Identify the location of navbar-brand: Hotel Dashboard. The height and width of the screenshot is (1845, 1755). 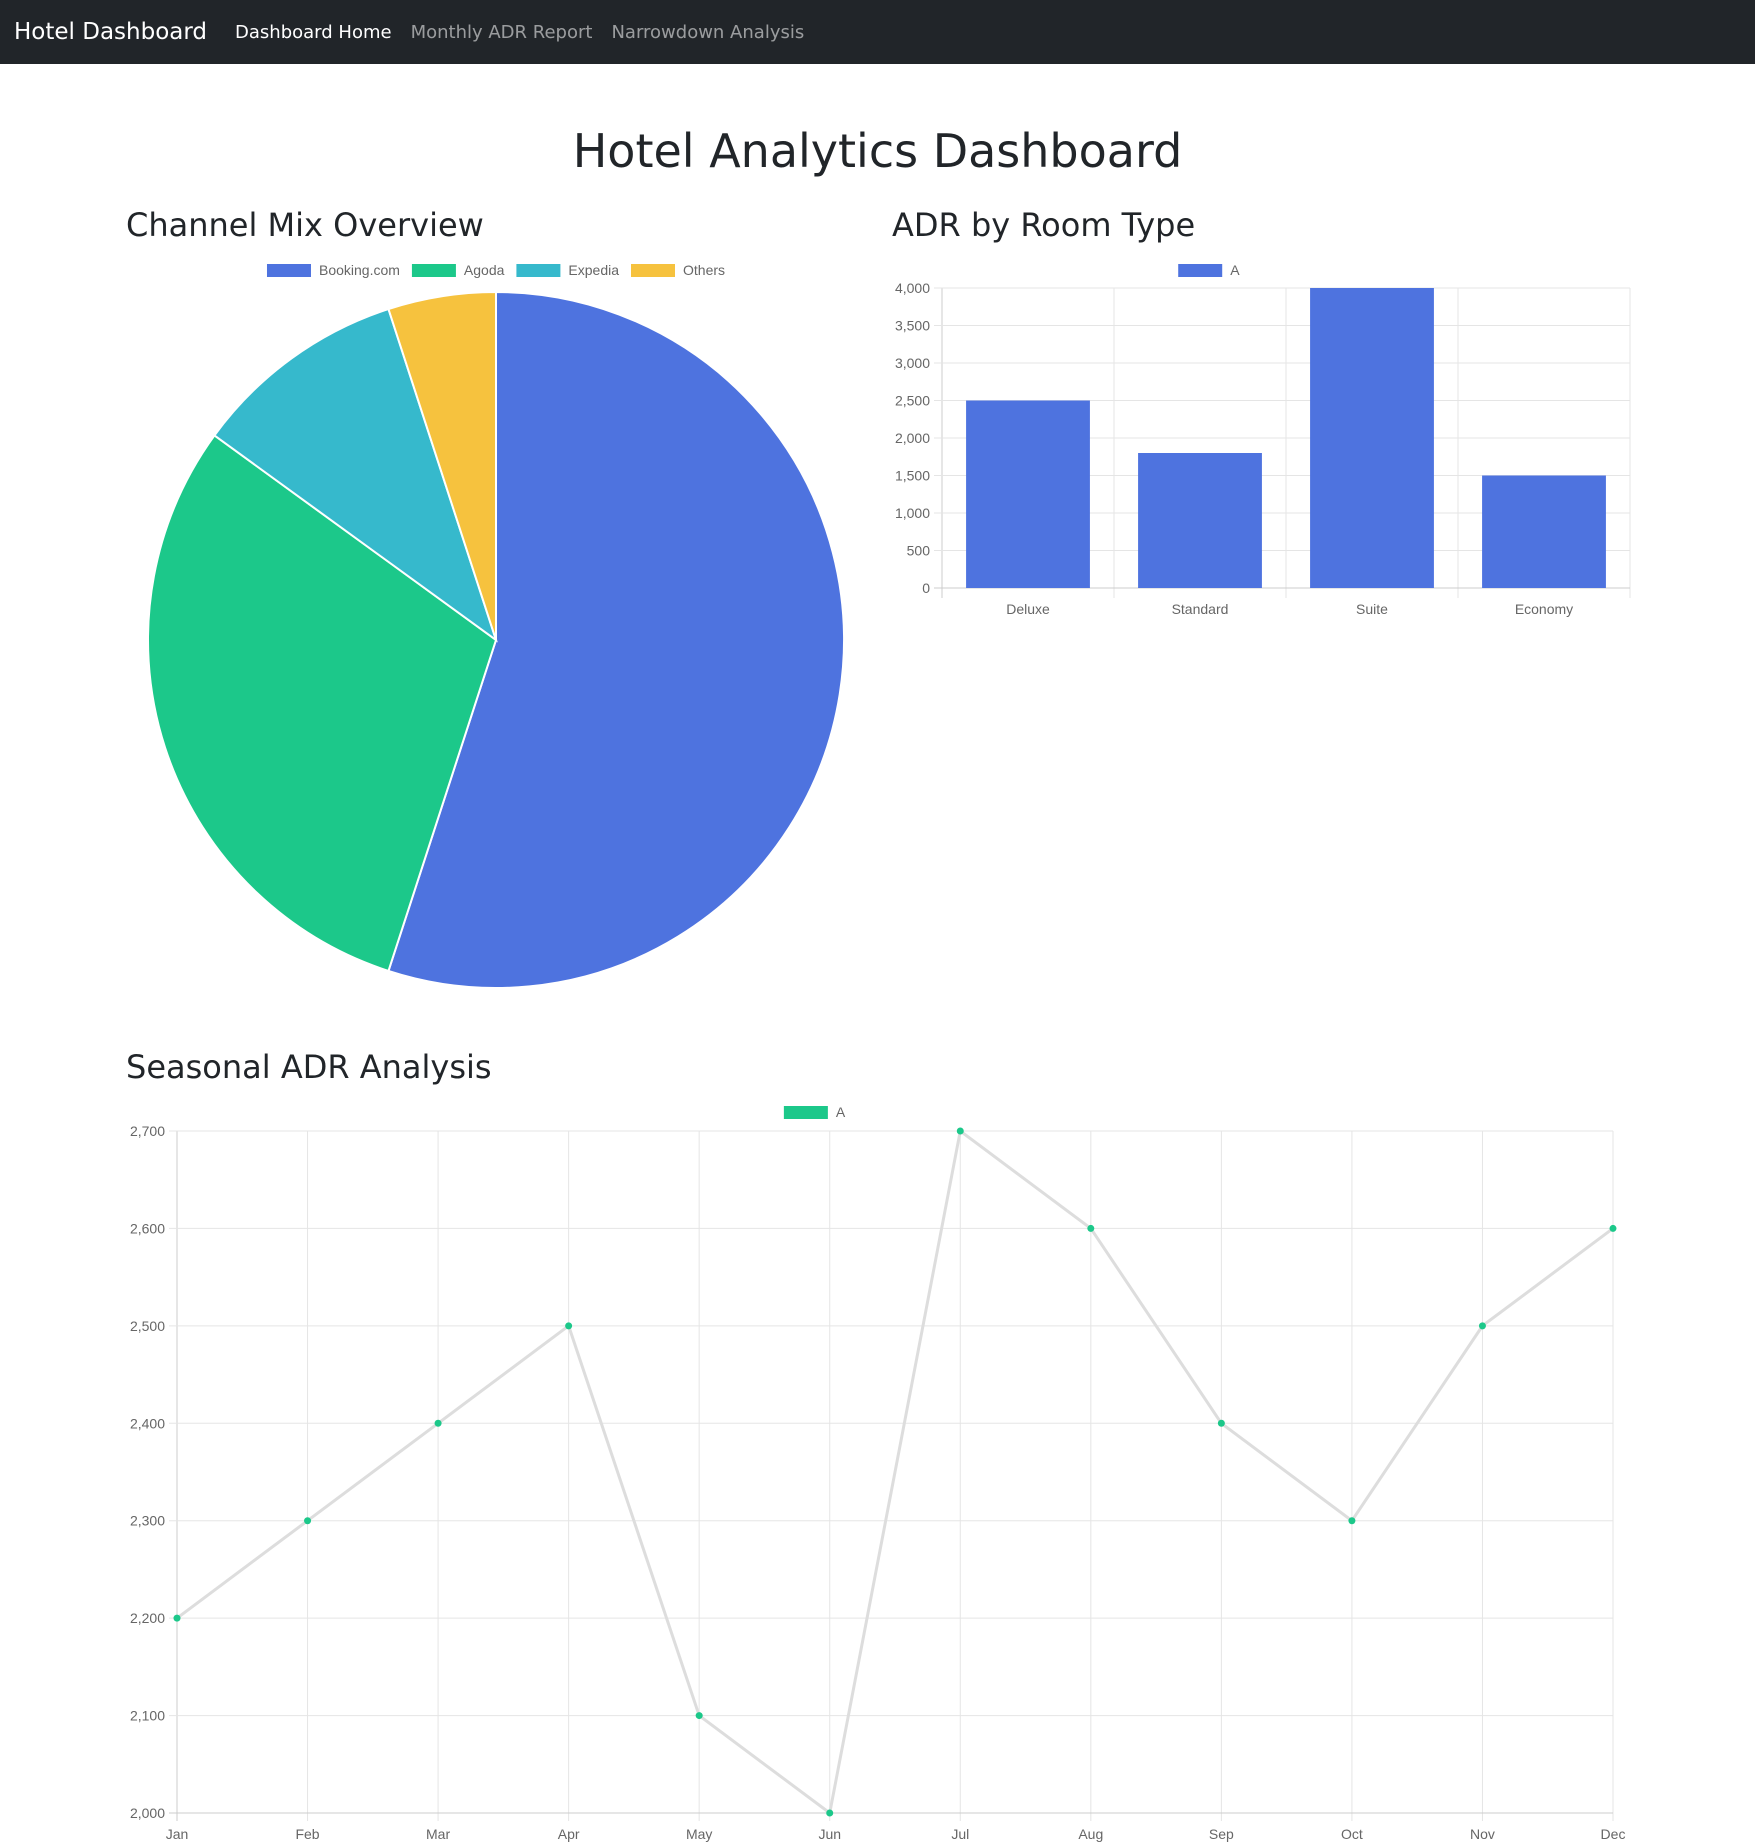
(111, 32).